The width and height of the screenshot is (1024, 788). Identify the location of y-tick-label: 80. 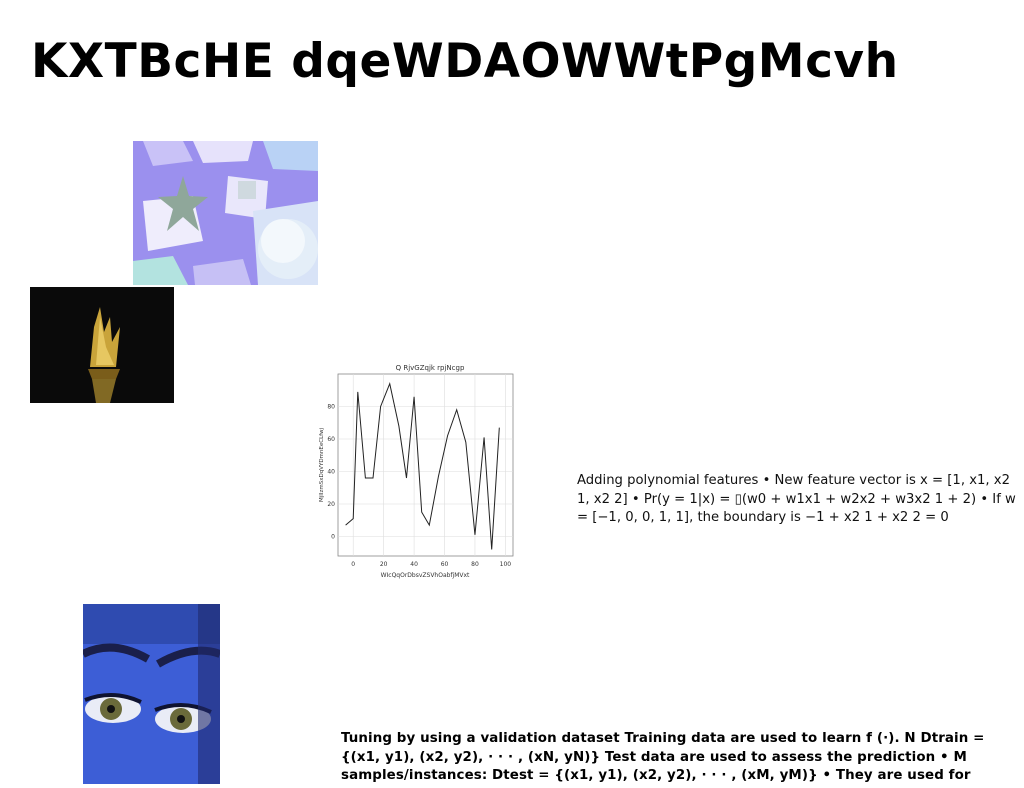
(331, 407).